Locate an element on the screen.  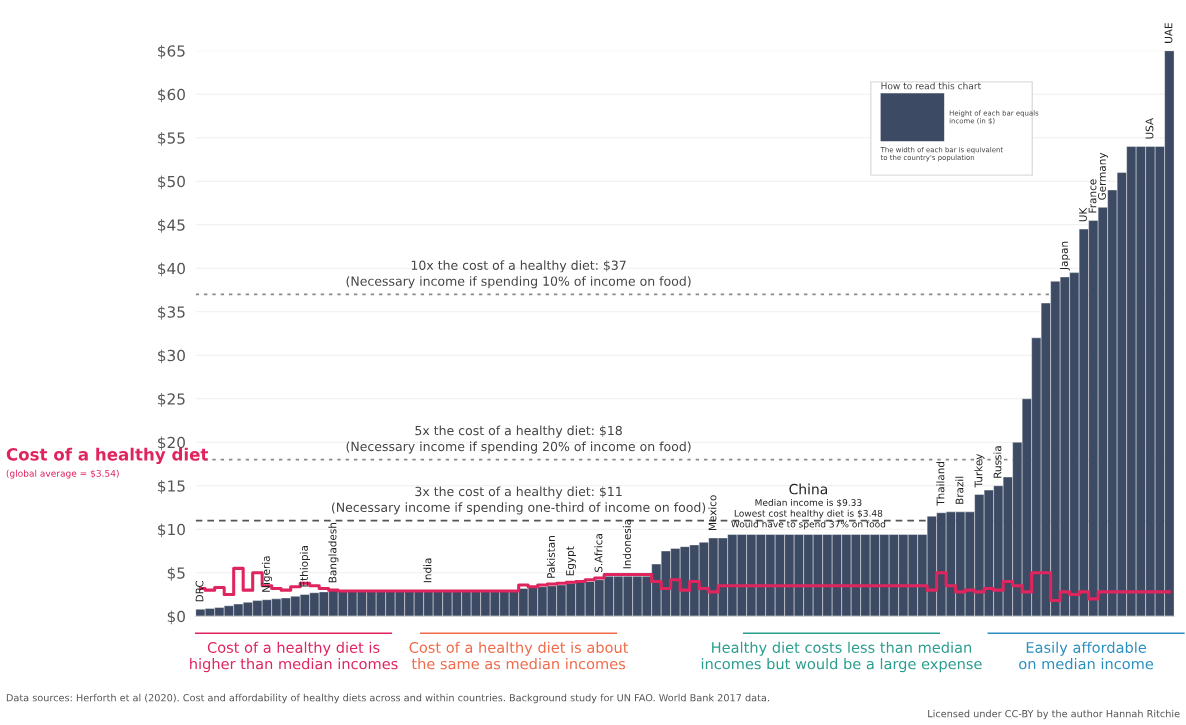
annotation: Median income is $9.33 Lowest cost healthy diet is $3.48 Would have to spend 37% on food is located at coordinates (808, 514).